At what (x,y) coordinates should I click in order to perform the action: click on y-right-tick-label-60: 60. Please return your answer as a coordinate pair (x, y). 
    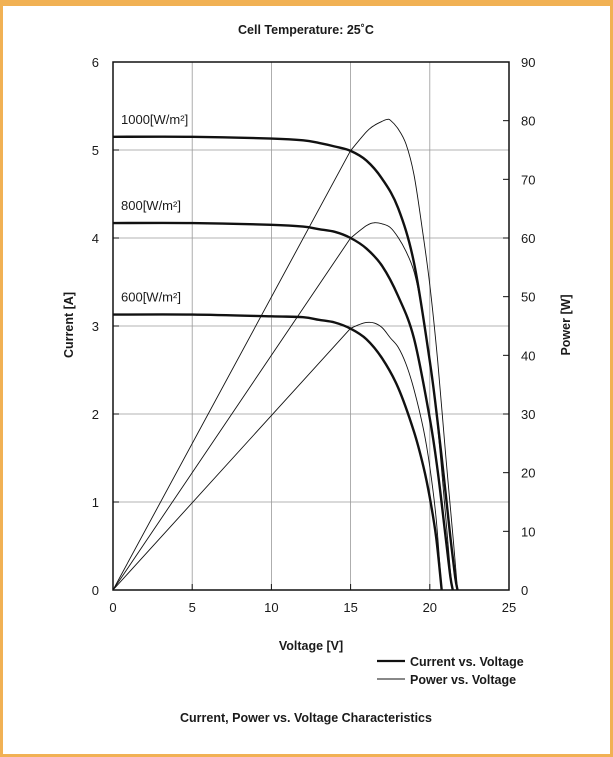
    Looking at the image, I should click on (528, 238).